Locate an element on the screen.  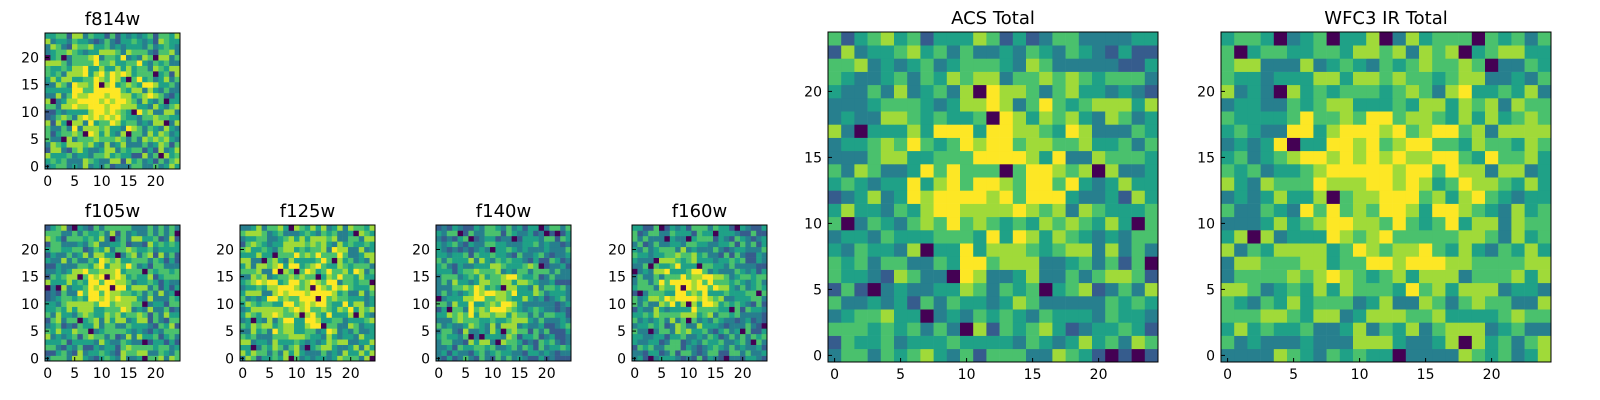
y-tick-label: 5 is located at coordinates (229, 332).